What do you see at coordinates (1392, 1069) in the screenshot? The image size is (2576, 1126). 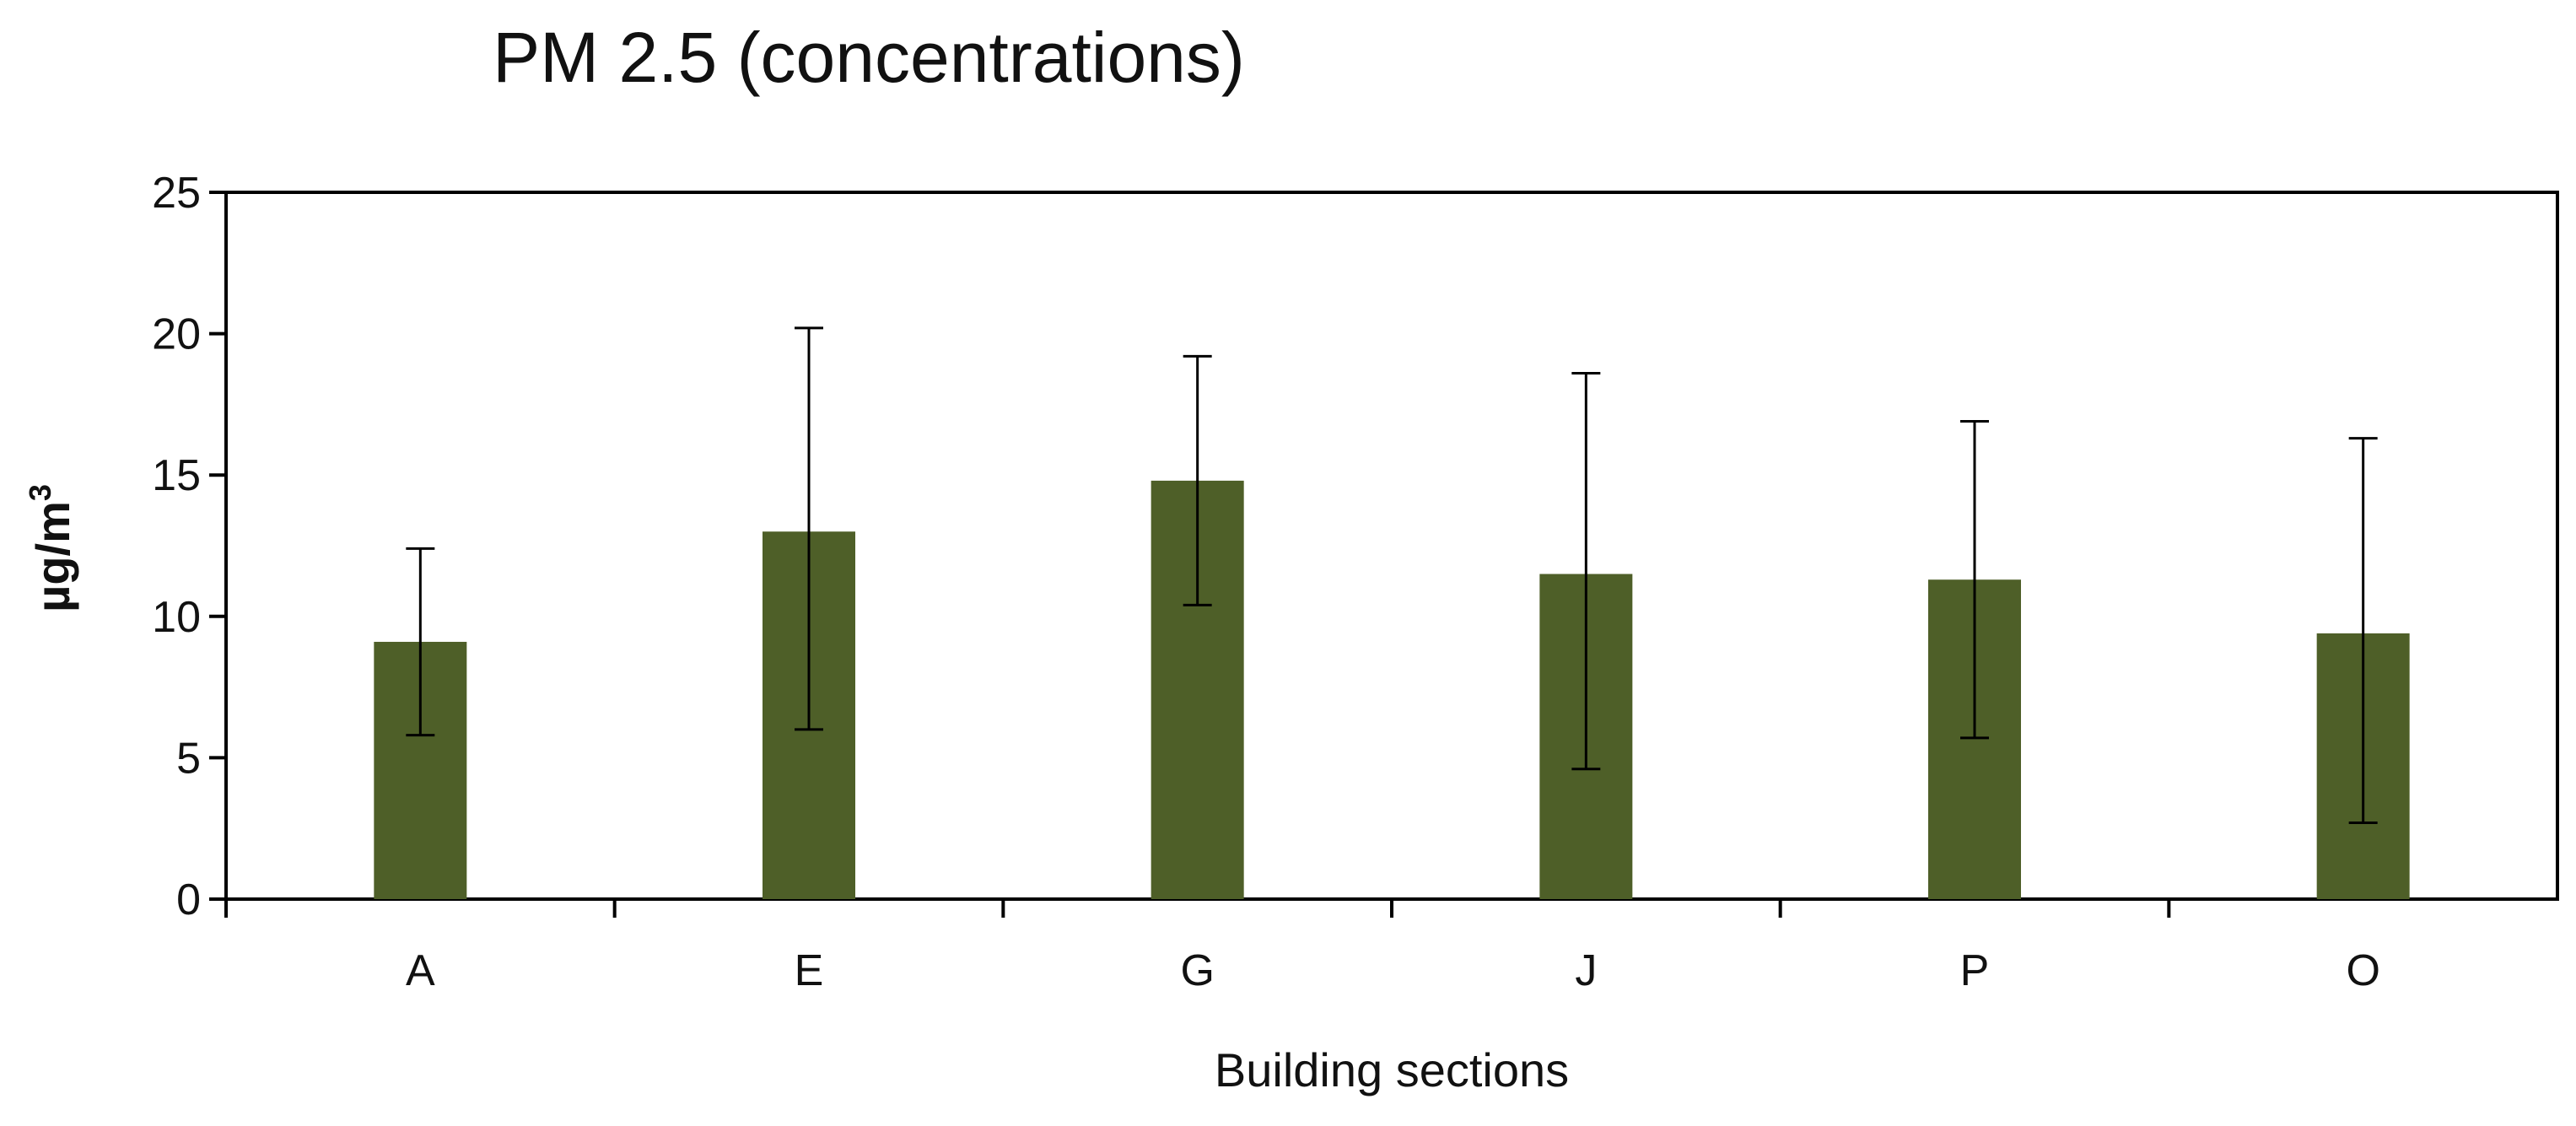 I see `x-axis-title: Building sections` at bounding box center [1392, 1069].